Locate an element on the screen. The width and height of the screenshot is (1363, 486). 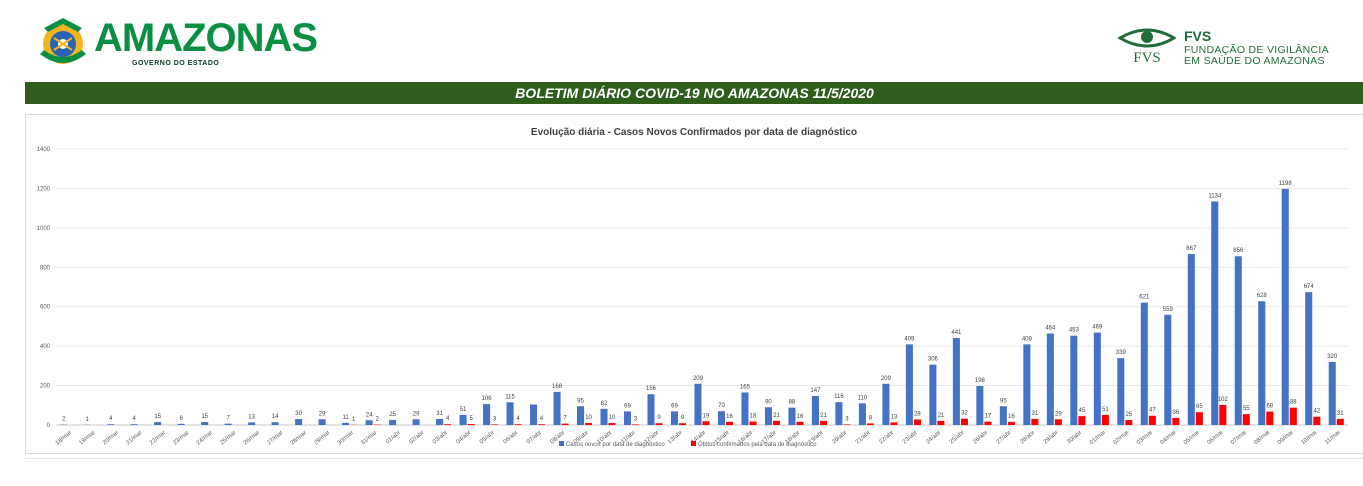
fvs-name-line1: FUNDAÇÃO DE VIGILÂNCIA is located at coordinates (1256, 50).